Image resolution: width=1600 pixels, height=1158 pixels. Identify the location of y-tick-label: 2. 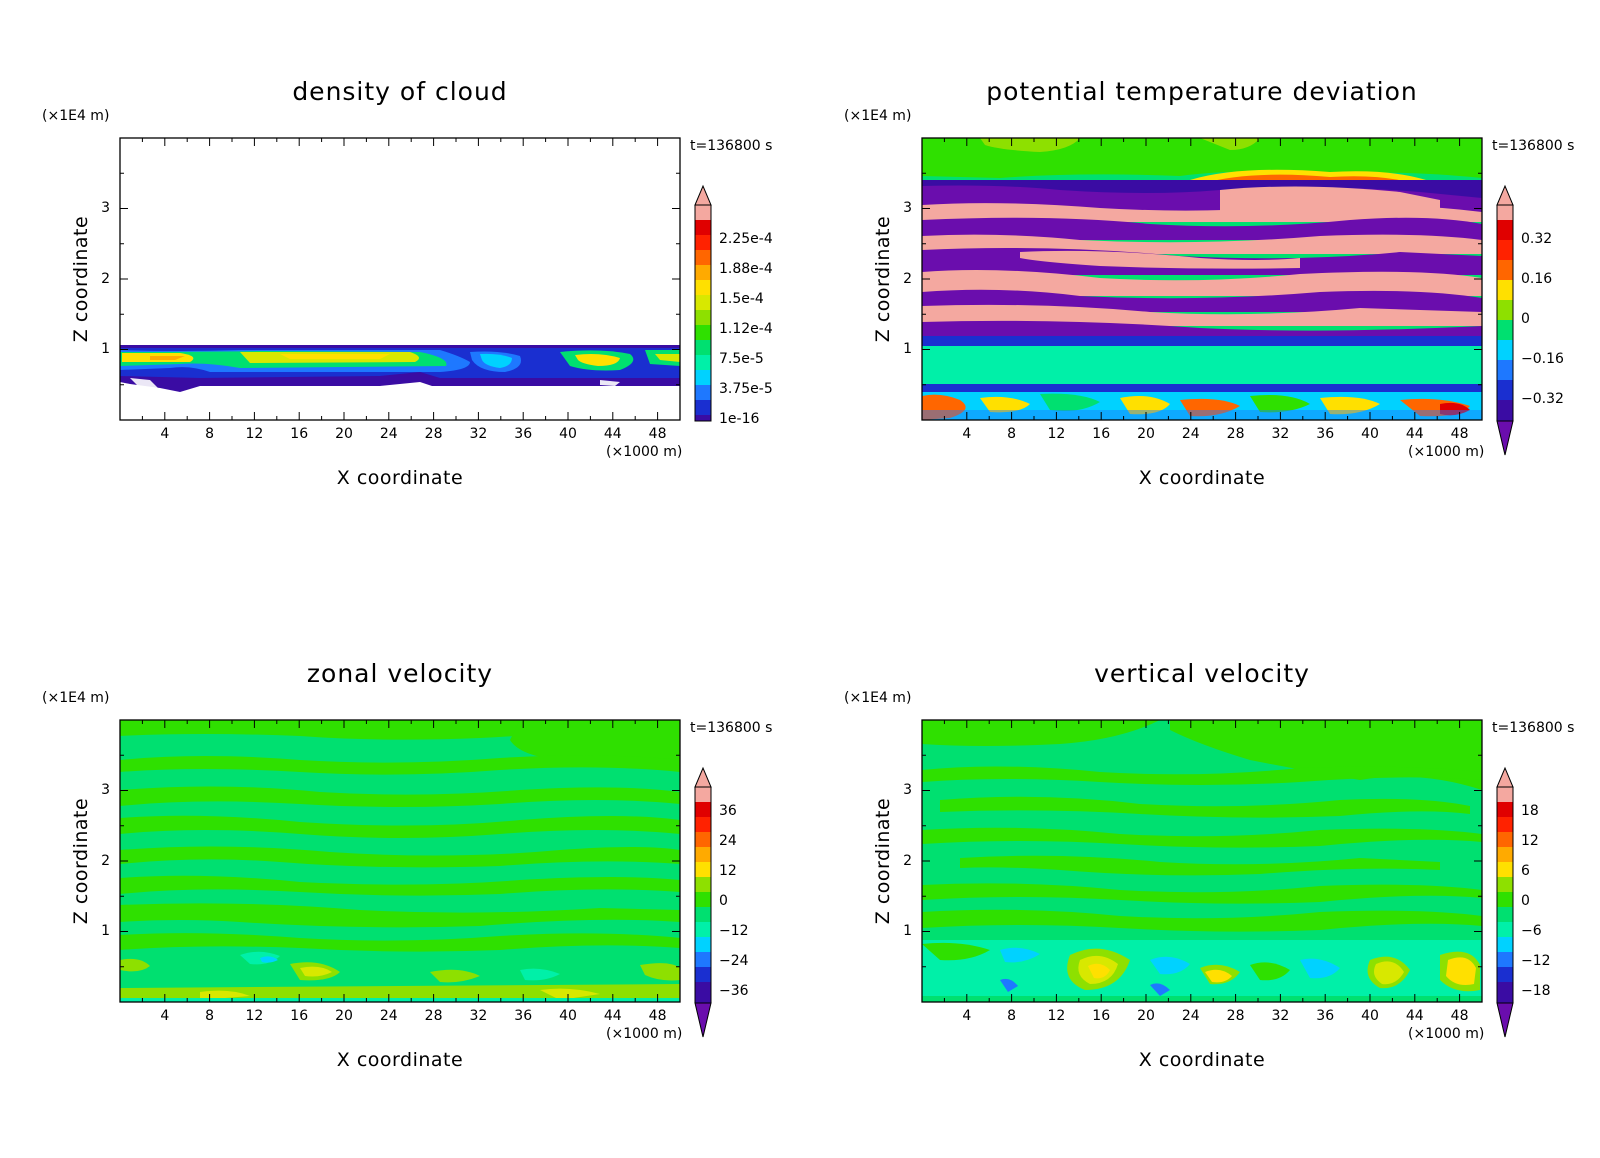
(907, 279).